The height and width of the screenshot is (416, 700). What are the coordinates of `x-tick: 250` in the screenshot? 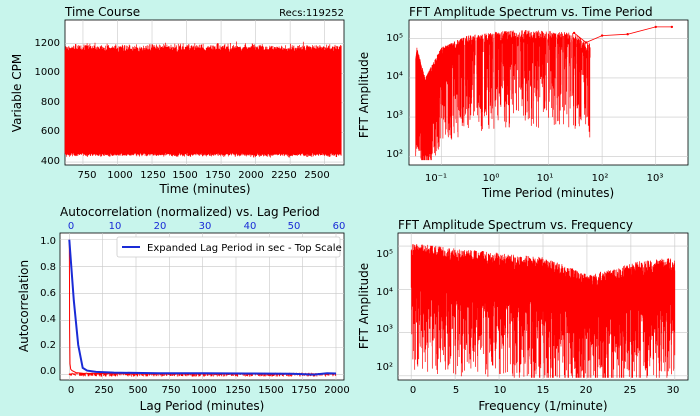 It's located at (103, 390).